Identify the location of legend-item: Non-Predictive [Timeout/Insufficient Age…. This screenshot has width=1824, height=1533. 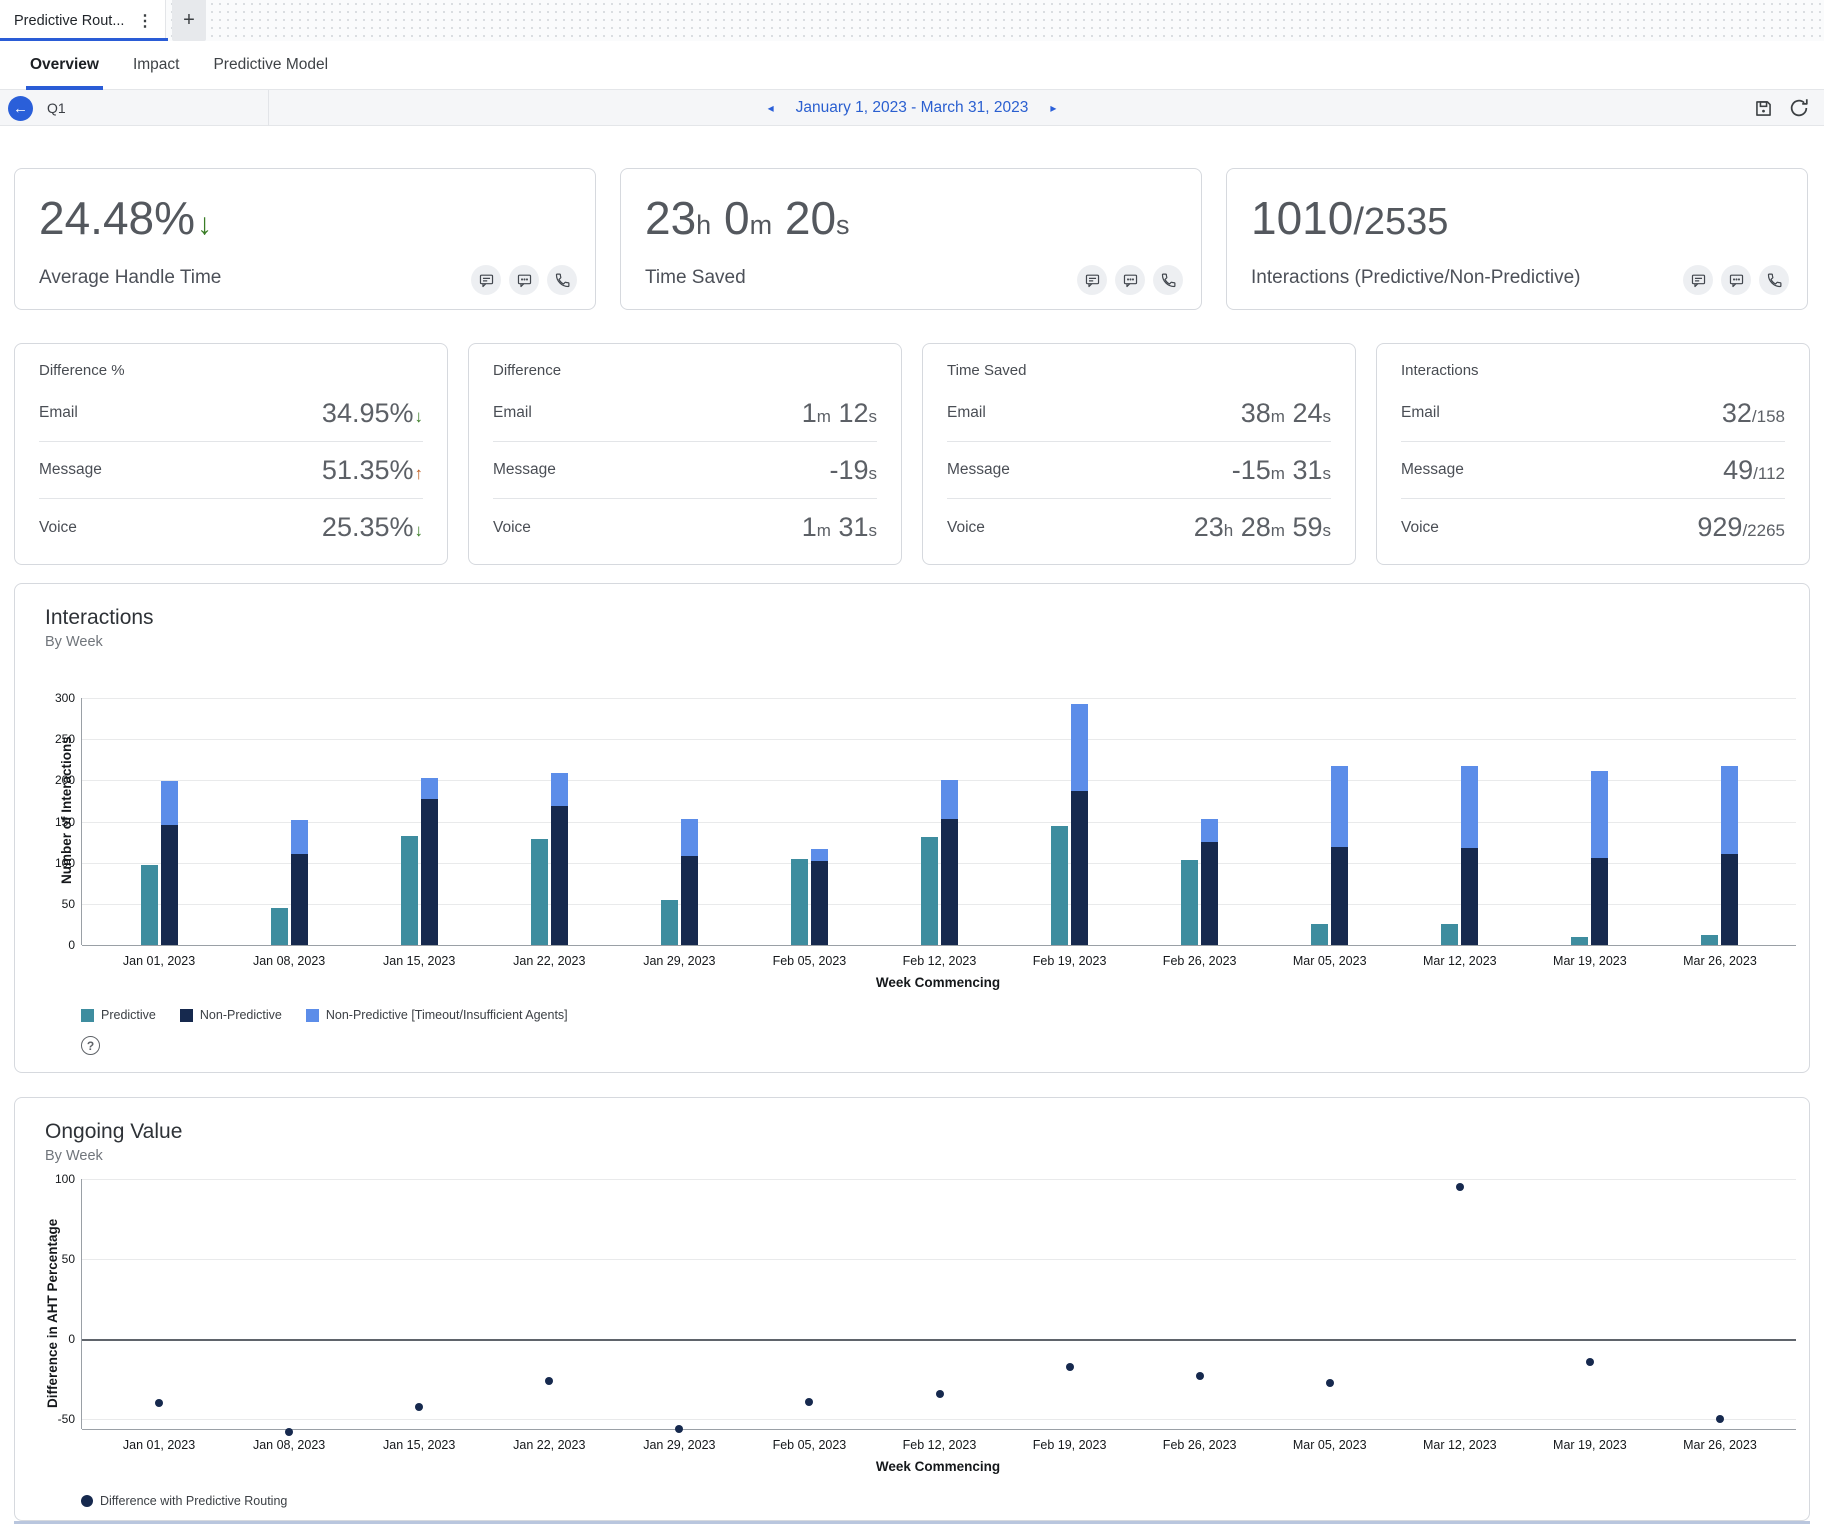
(436, 1015).